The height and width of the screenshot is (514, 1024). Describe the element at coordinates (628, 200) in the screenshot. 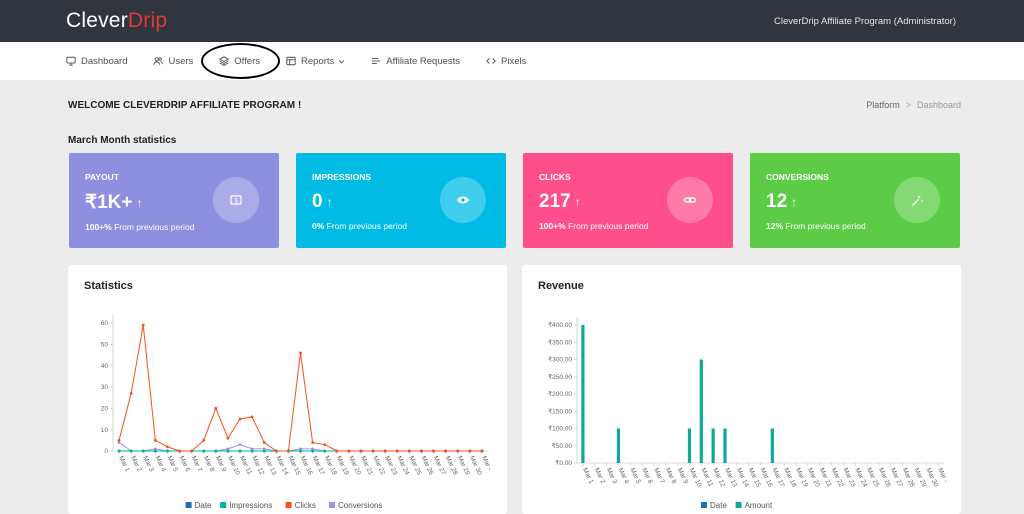

I see `clicks-card: CLICKS 217 ↑ 100+% From previous period` at that location.